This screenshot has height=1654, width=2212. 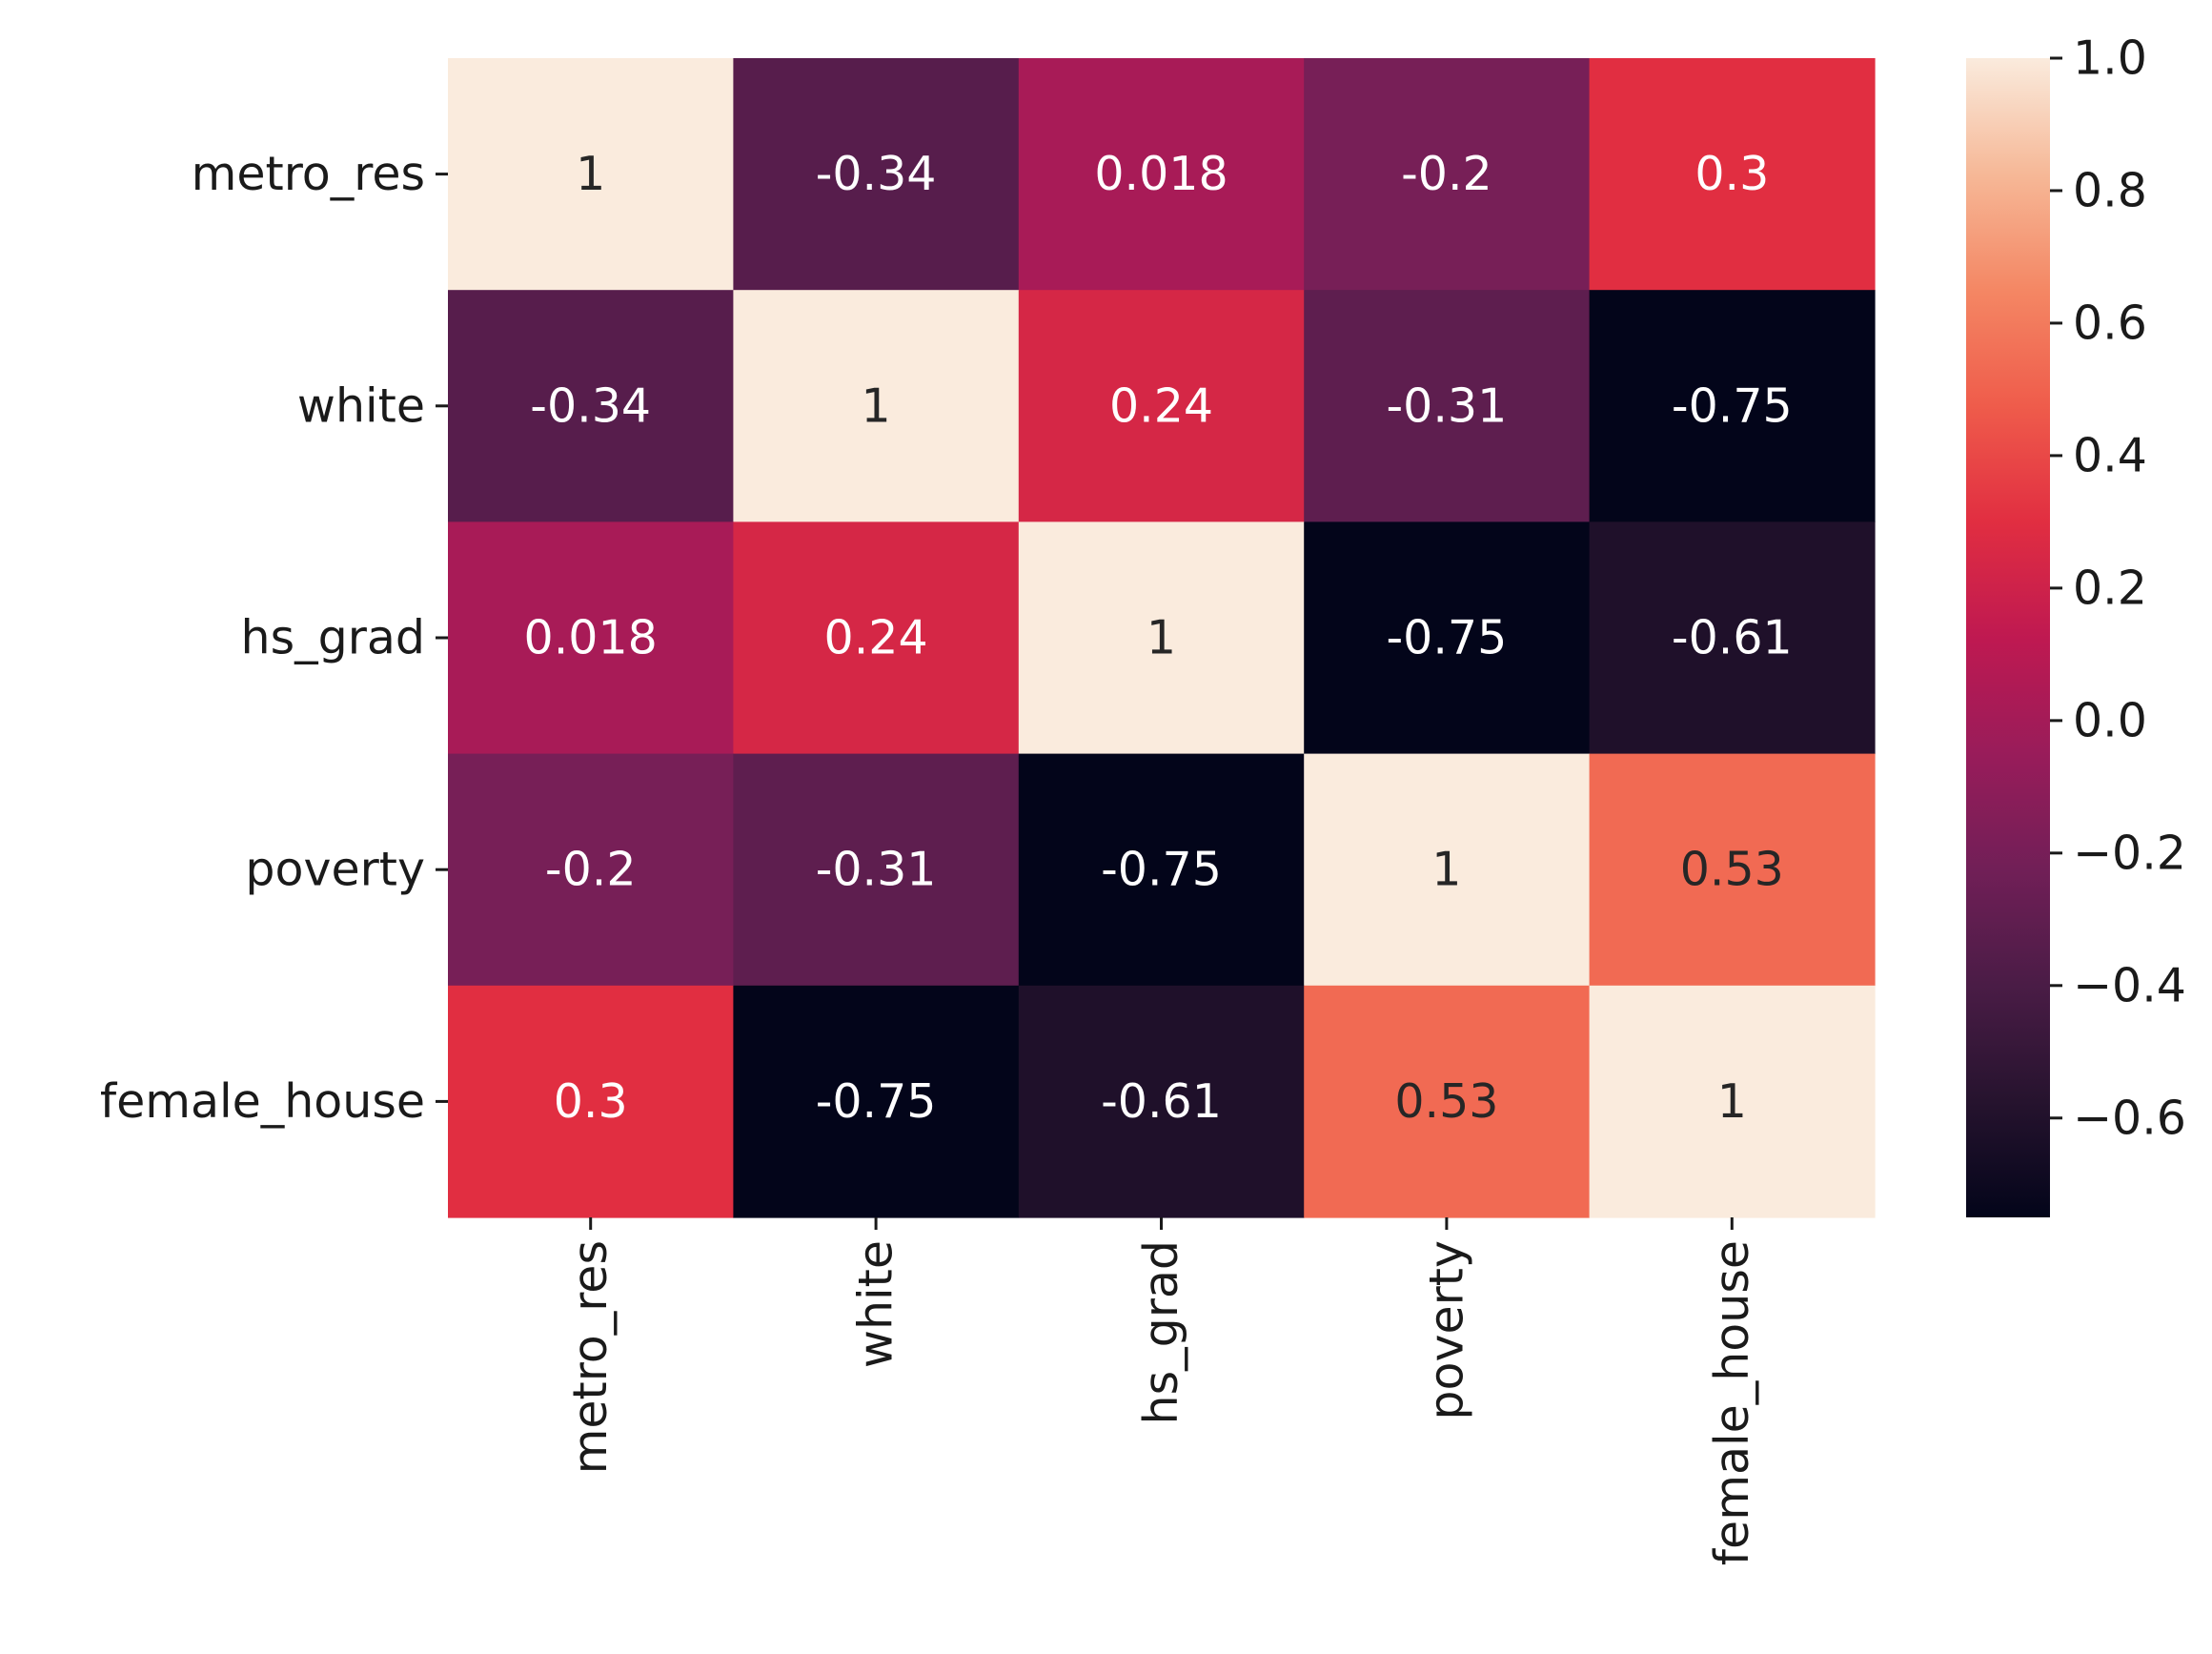 What do you see at coordinates (876, 1304) in the screenshot?
I see `x-tick-label: white` at bounding box center [876, 1304].